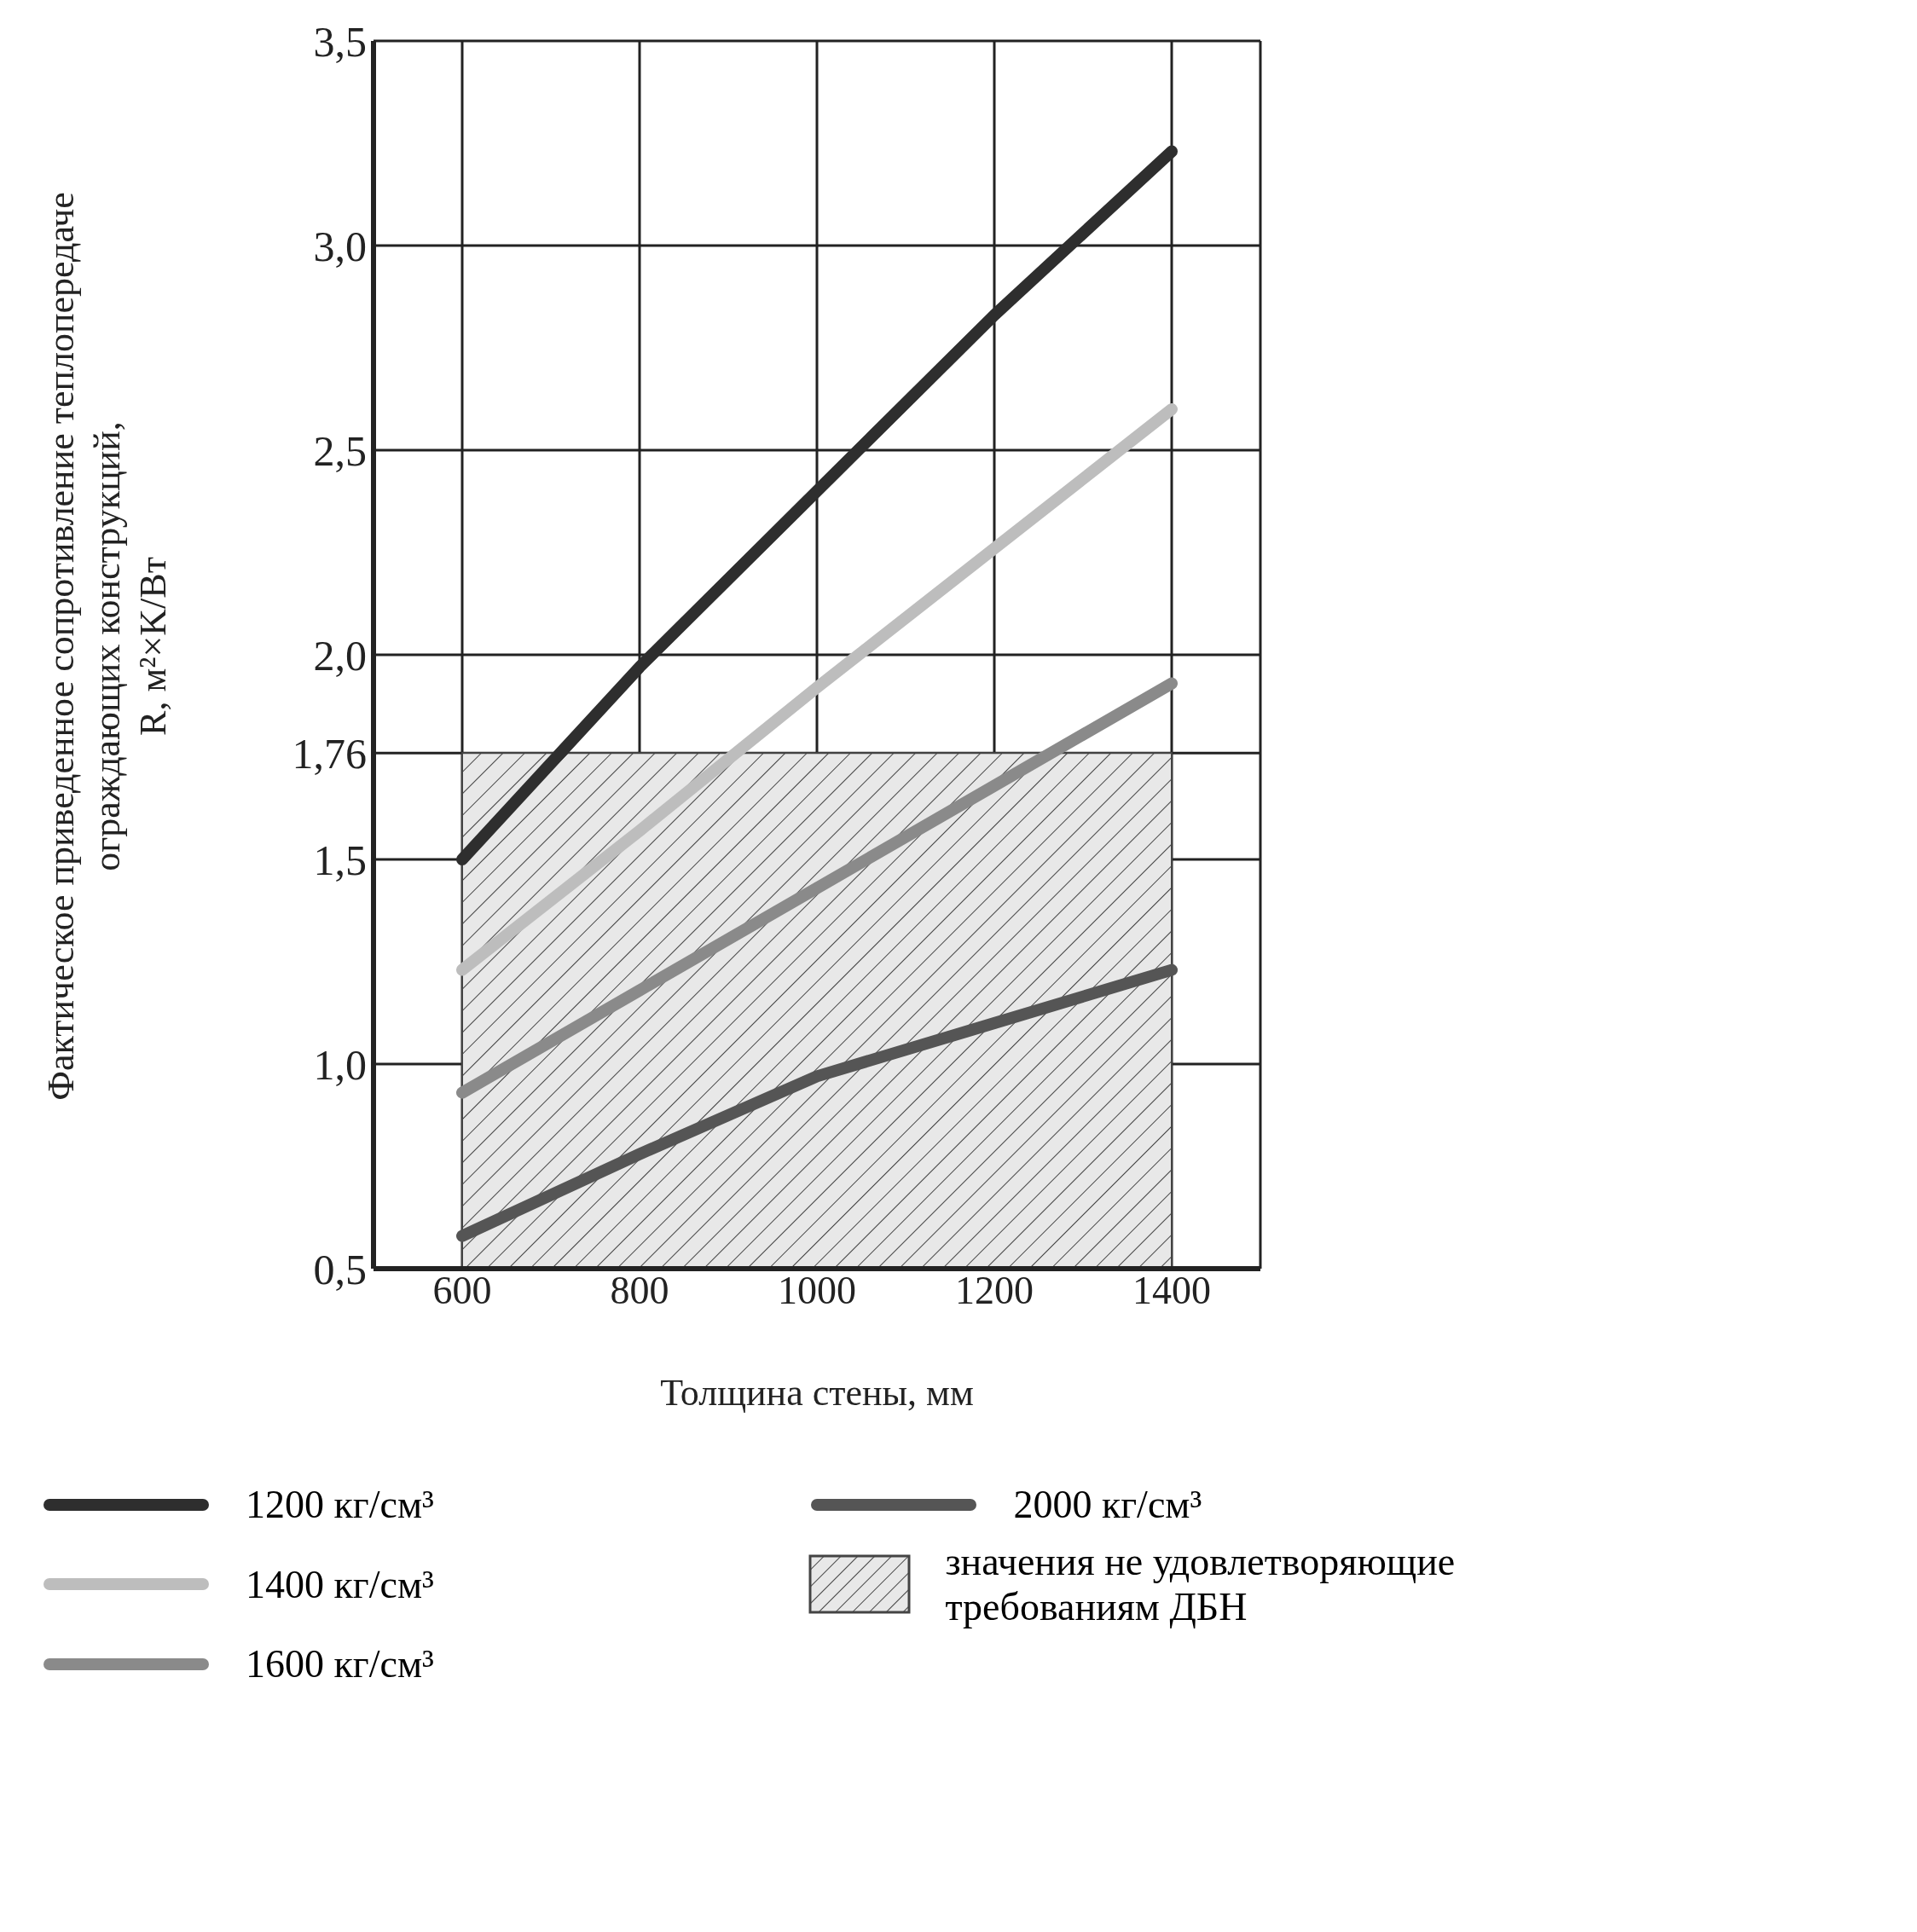 The height and width of the screenshot is (1932, 1917). I want to click on x-tick-label: 1200, so click(994, 1290).